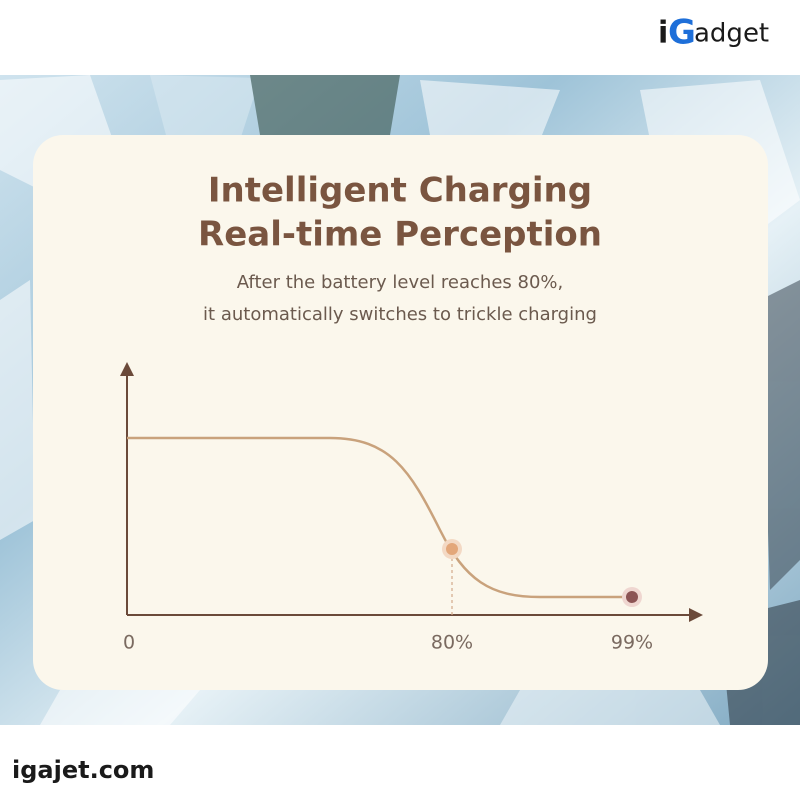  What do you see at coordinates (129, 643) in the screenshot?
I see `x-label: 0` at bounding box center [129, 643].